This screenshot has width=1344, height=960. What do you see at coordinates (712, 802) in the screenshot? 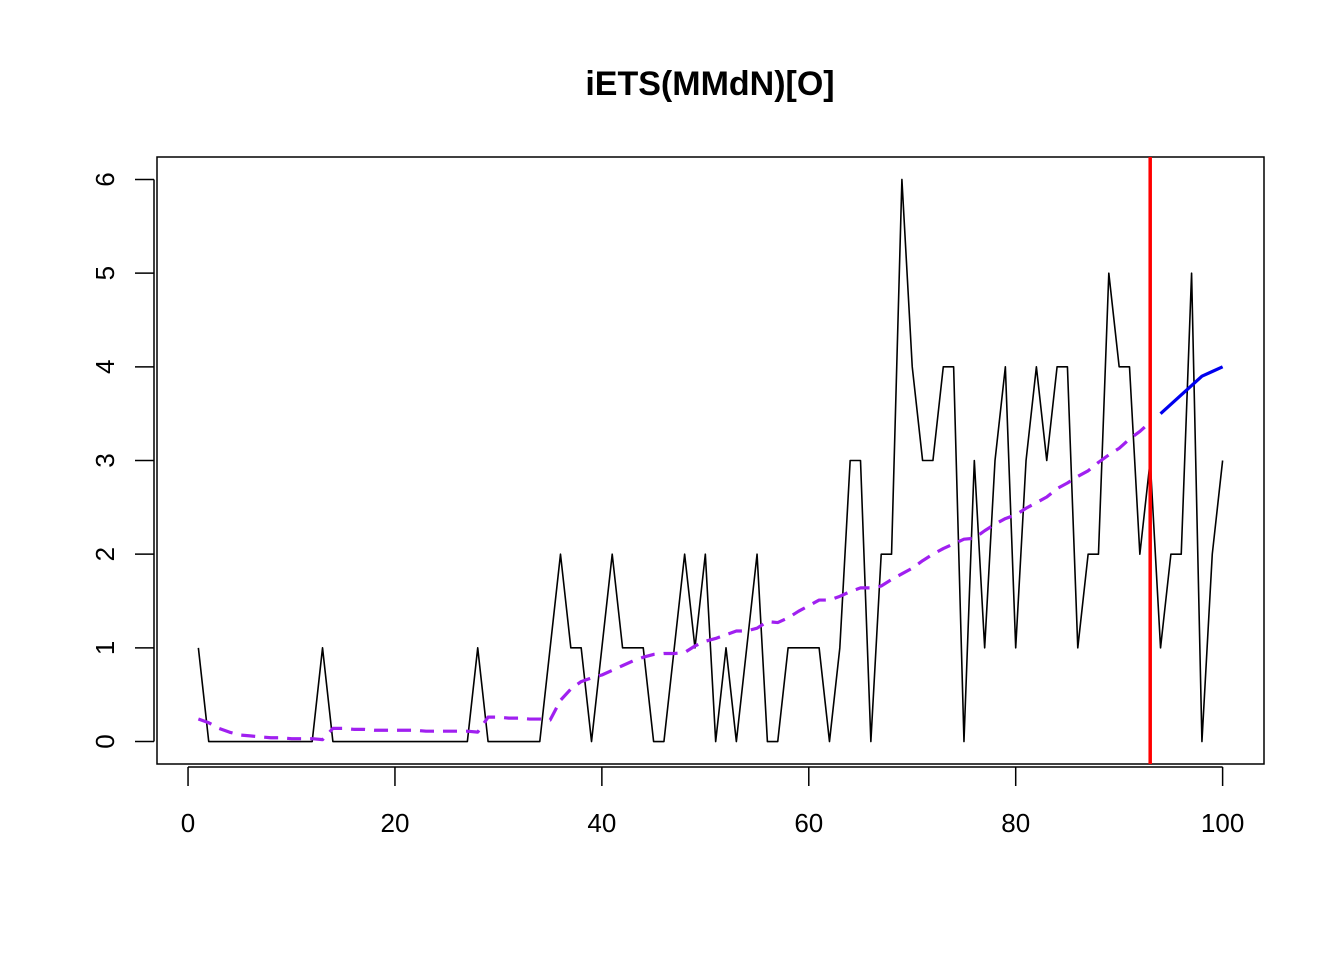
I see `x-axis: 0 20 40 60 80 100` at bounding box center [712, 802].